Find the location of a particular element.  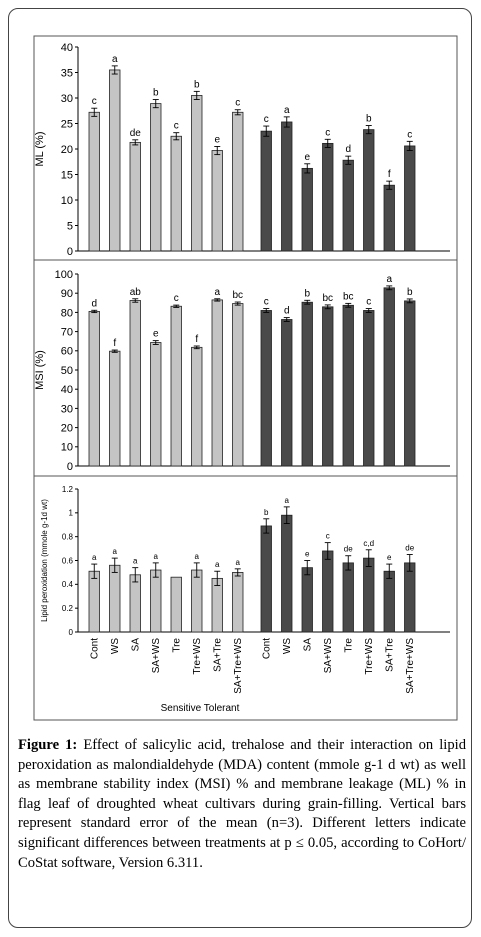

y-tick-label: 15 is located at coordinates (67, 175).